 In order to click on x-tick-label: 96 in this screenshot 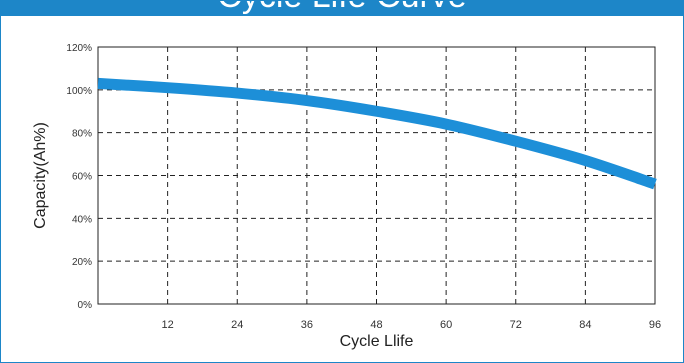, I will do `click(655, 325)`.